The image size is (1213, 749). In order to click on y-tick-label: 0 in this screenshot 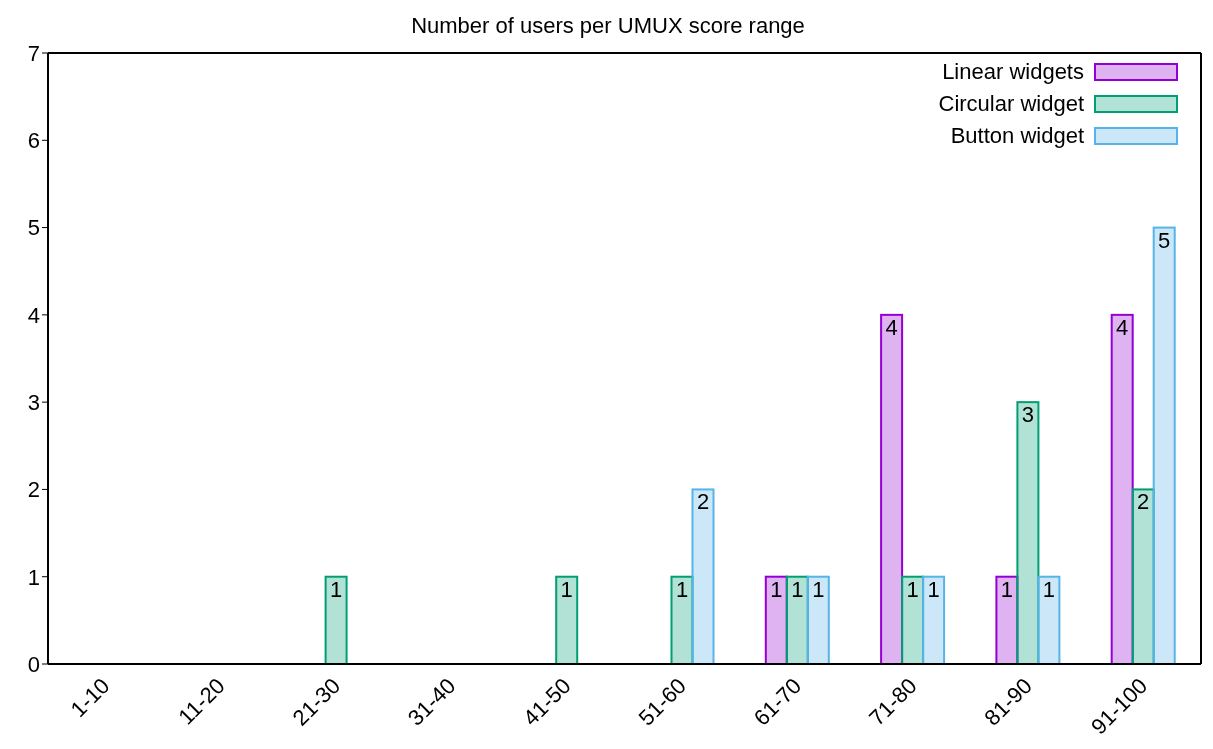, I will do `click(33, 664)`.